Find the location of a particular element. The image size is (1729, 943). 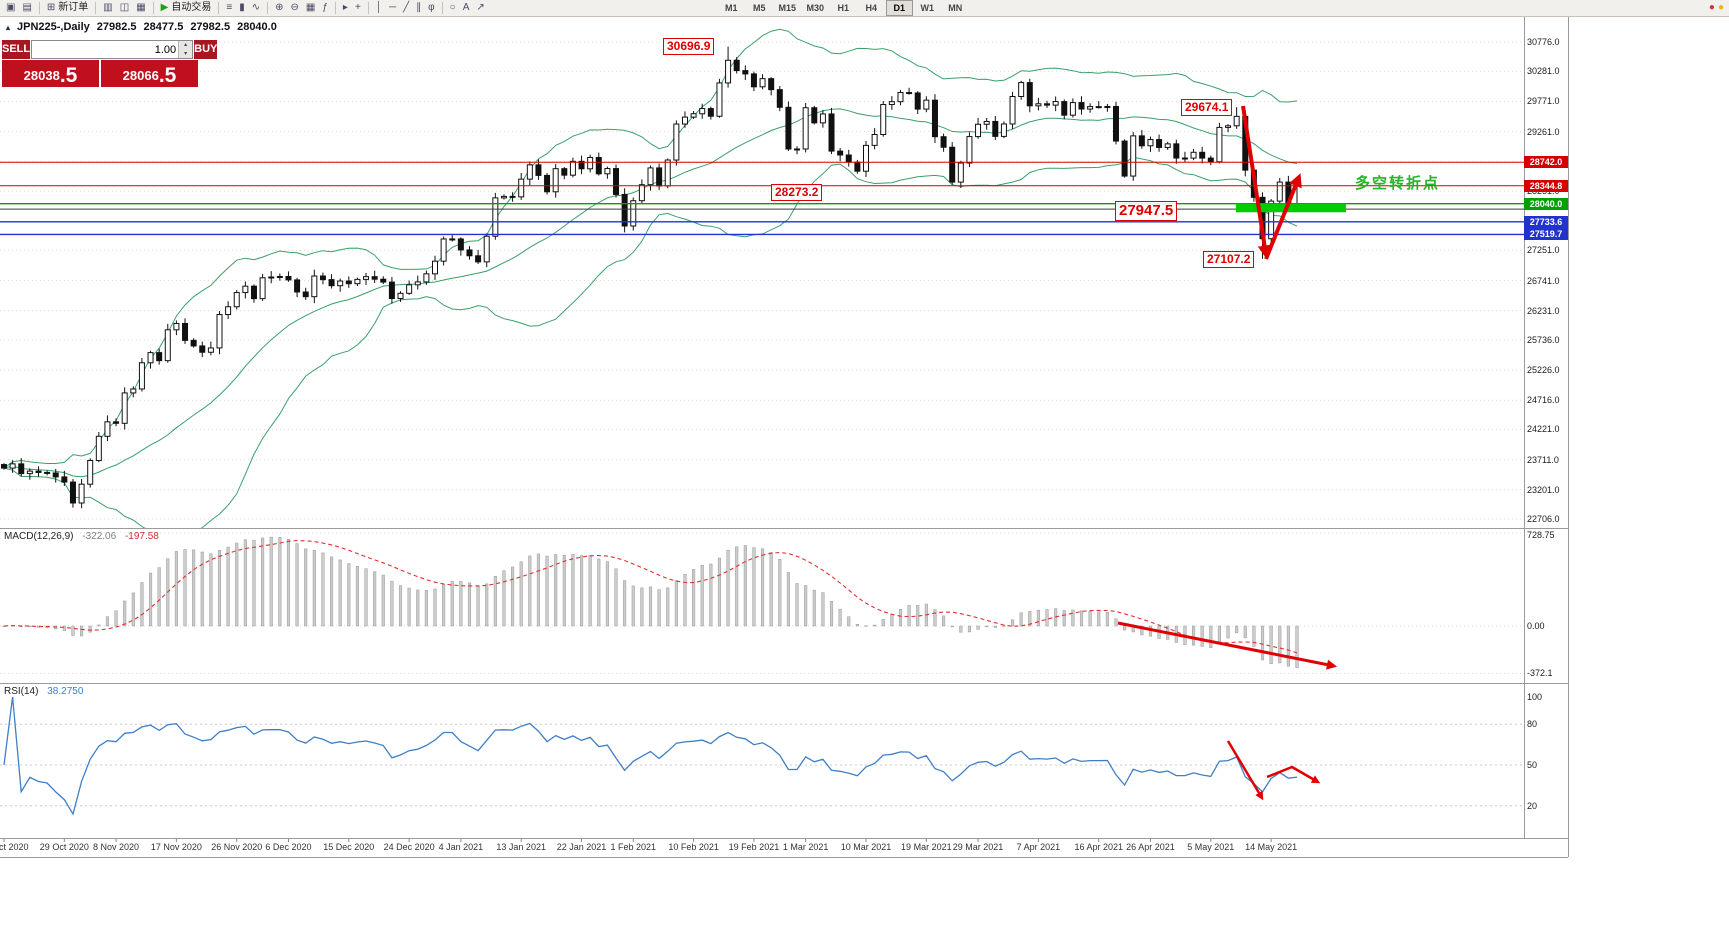

open-value: 27982.5 is located at coordinates (116, 27).